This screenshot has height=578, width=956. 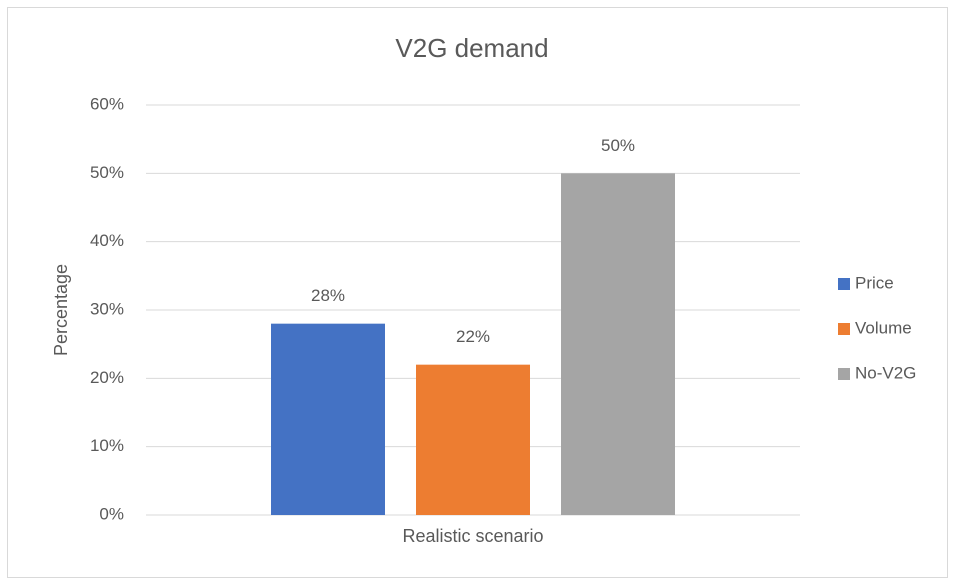 What do you see at coordinates (885, 372) in the screenshot?
I see `legend-label: No-V2G` at bounding box center [885, 372].